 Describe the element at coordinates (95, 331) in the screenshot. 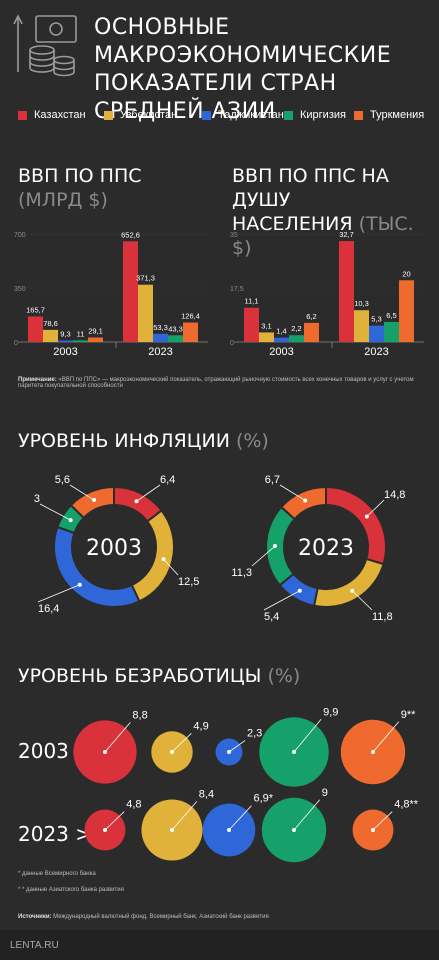

I see `bar-value-label: 29,1` at that location.